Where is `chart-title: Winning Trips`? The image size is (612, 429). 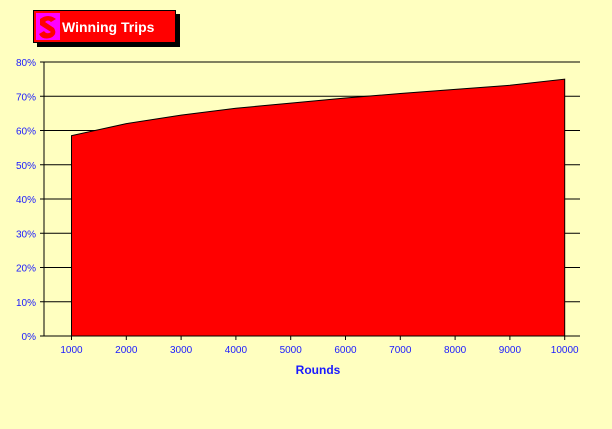 chart-title: Winning Trips is located at coordinates (108, 27).